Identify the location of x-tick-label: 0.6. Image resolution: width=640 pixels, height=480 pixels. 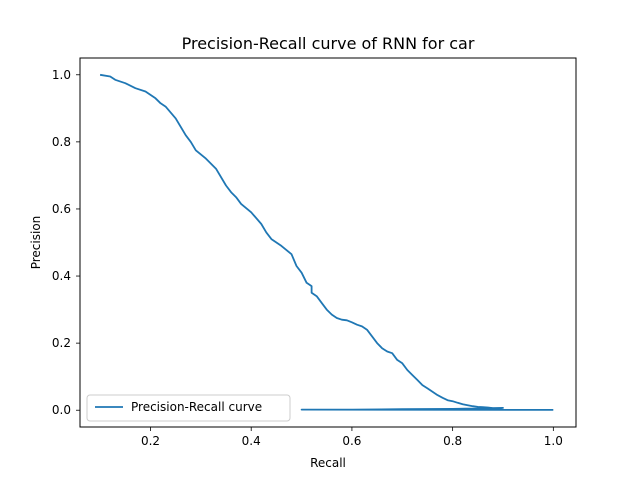
(351, 441).